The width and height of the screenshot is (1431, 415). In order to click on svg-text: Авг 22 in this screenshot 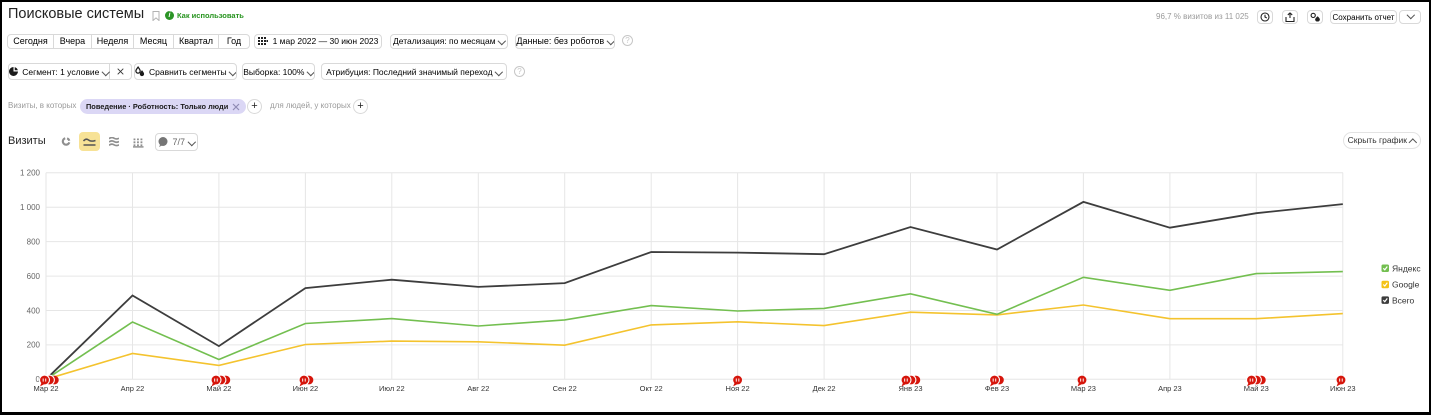, I will do `click(478, 388)`.